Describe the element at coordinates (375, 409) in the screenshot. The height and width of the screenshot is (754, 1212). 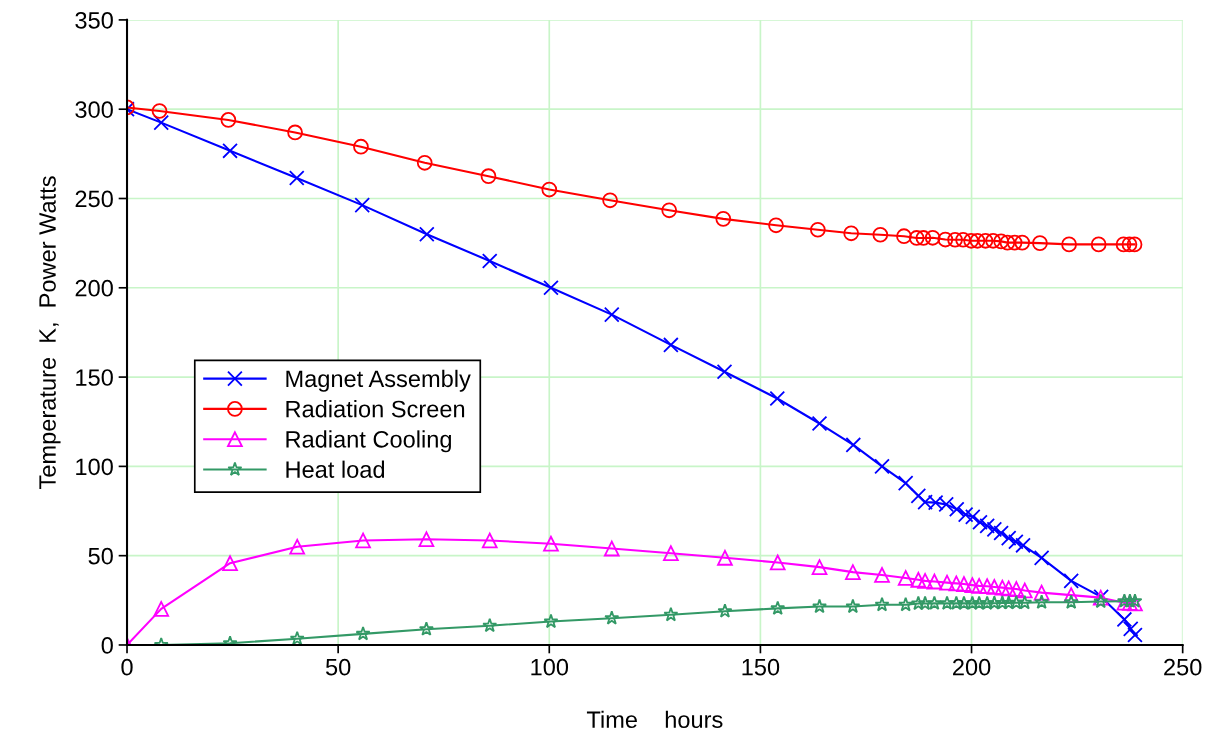
I see `legend-label: Radiation Screen` at that location.